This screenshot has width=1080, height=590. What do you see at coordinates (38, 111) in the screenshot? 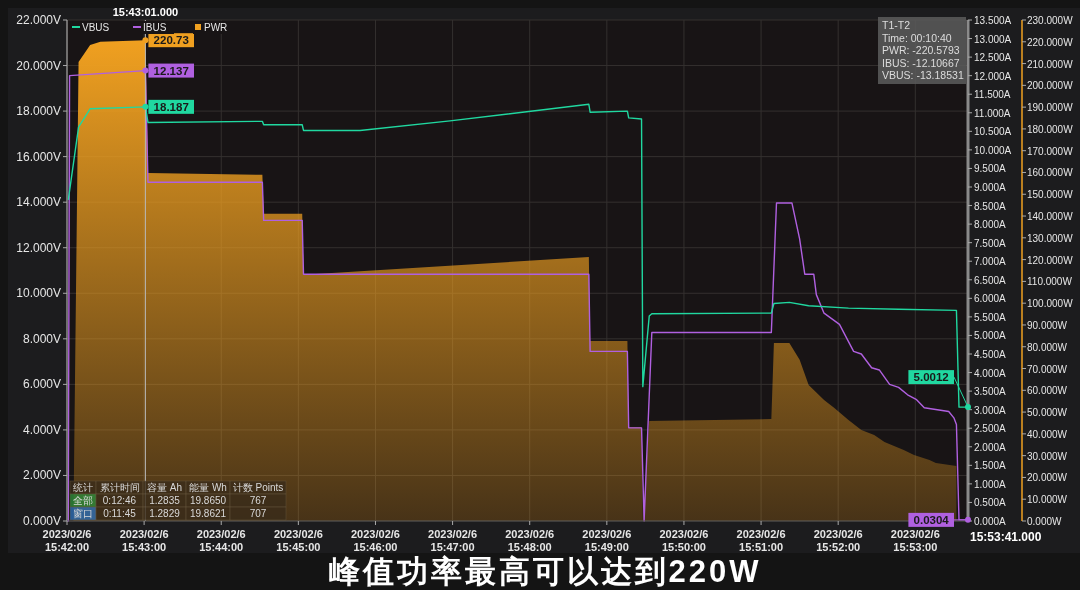
I see `y-tick-label: 18.000V` at bounding box center [38, 111].